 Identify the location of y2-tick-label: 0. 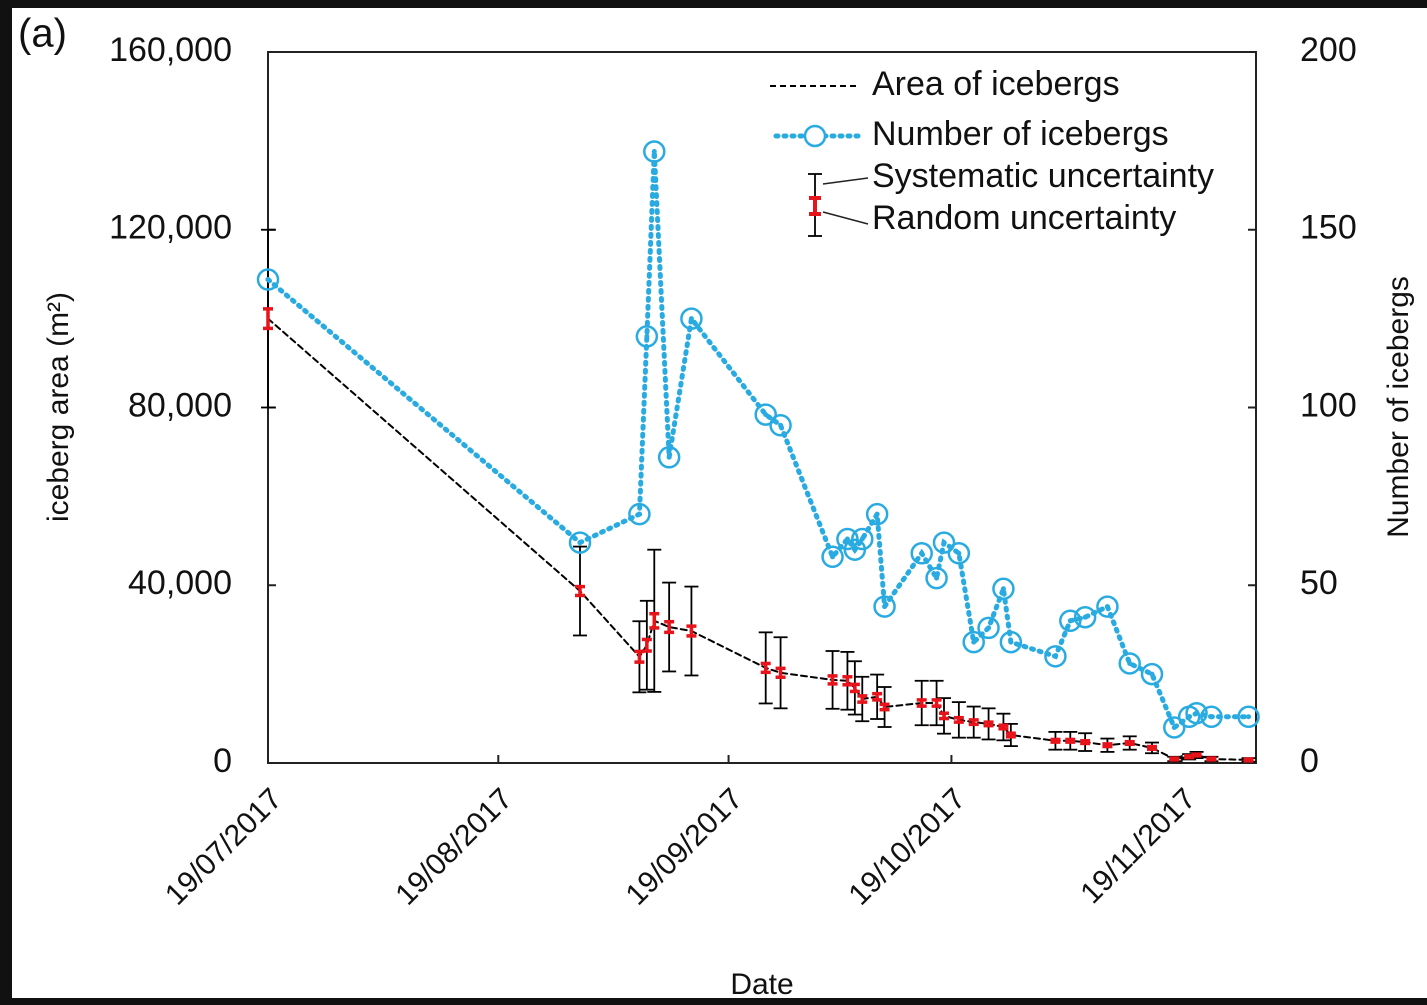
(1309, 761).